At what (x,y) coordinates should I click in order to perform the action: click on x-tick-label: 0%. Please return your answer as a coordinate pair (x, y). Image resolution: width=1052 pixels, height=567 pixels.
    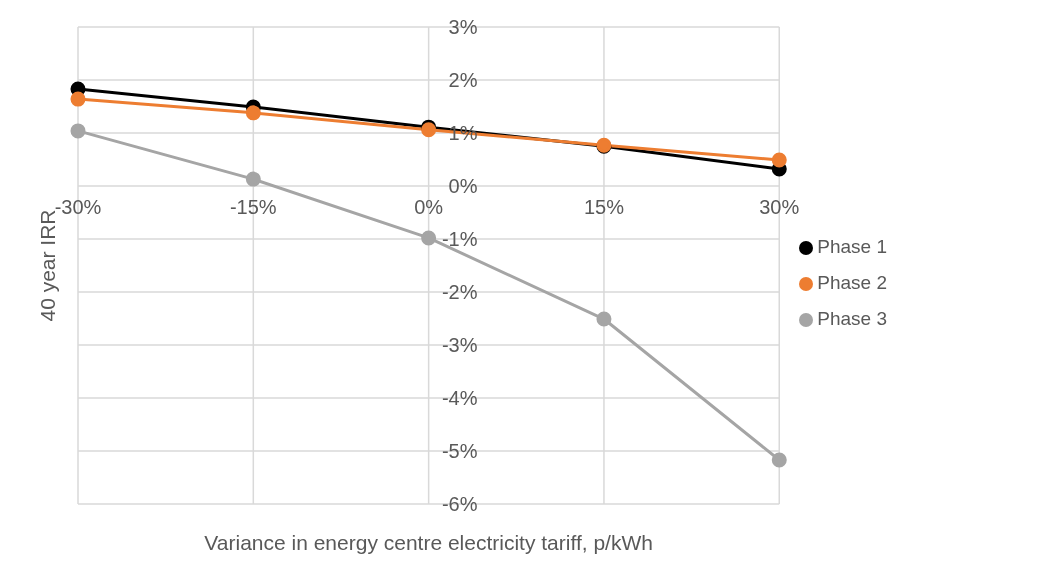
    Looking at the image, I should click on (429, 207).